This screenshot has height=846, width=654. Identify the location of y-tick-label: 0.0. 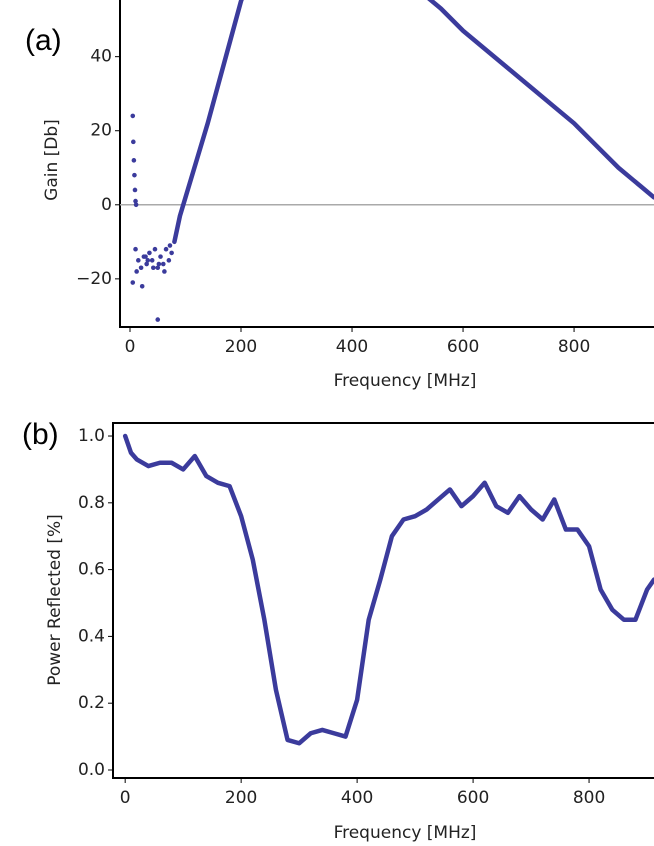
(91, 770).